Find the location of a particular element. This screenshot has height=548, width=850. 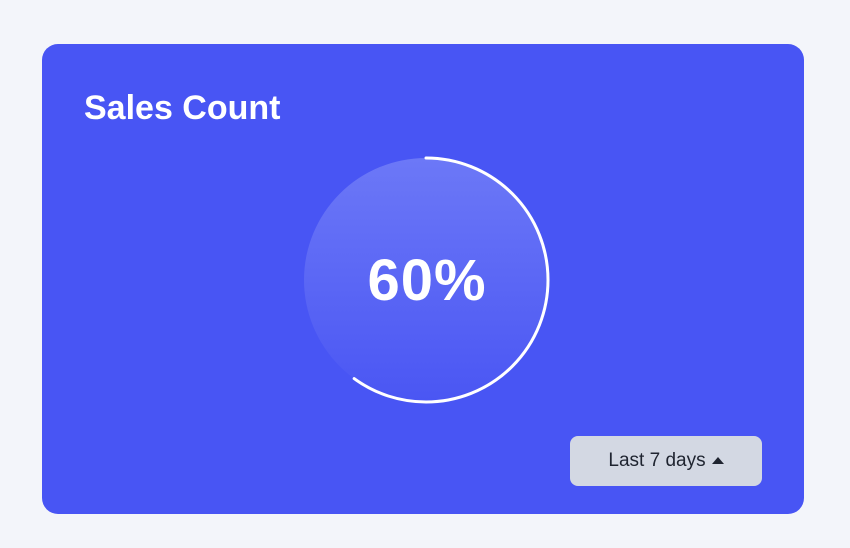

gauge-progress-arc is located at coordinates (426, 280).